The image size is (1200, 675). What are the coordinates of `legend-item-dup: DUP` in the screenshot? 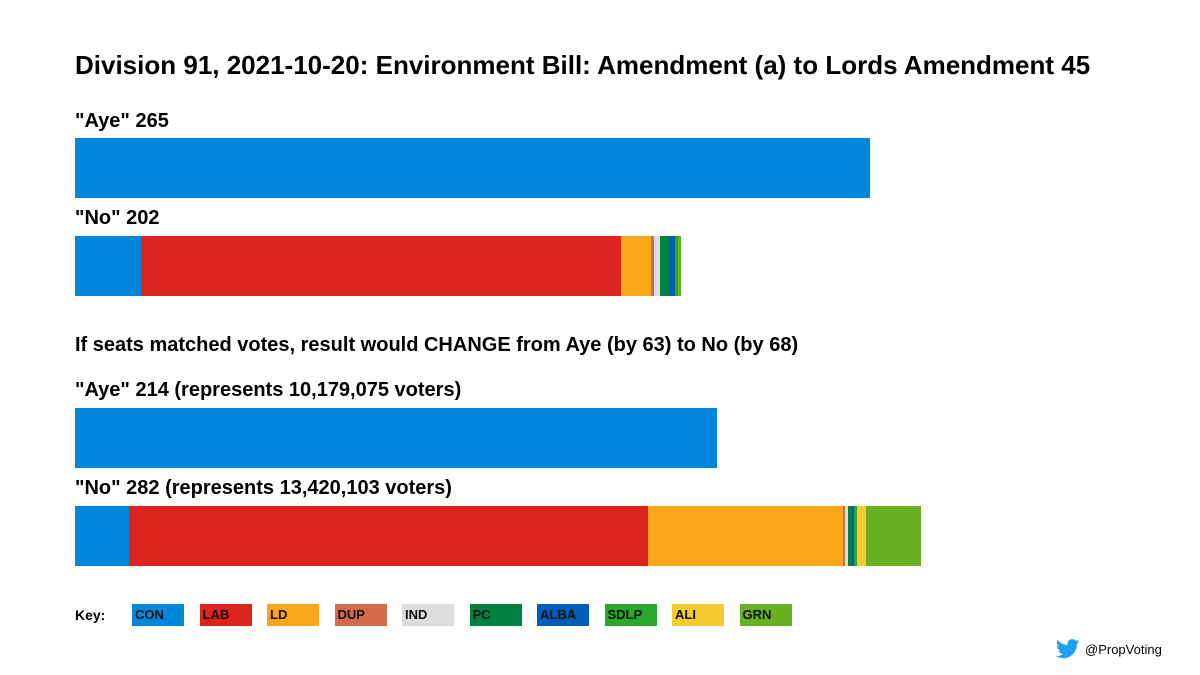 It's located at (360, 615).